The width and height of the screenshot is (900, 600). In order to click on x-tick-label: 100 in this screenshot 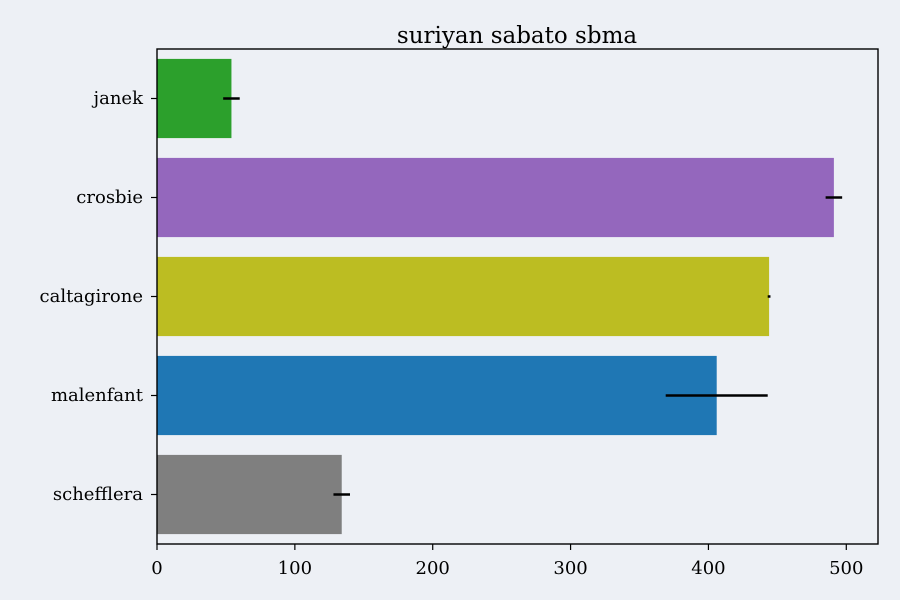, I will do `click(295, 568)`.